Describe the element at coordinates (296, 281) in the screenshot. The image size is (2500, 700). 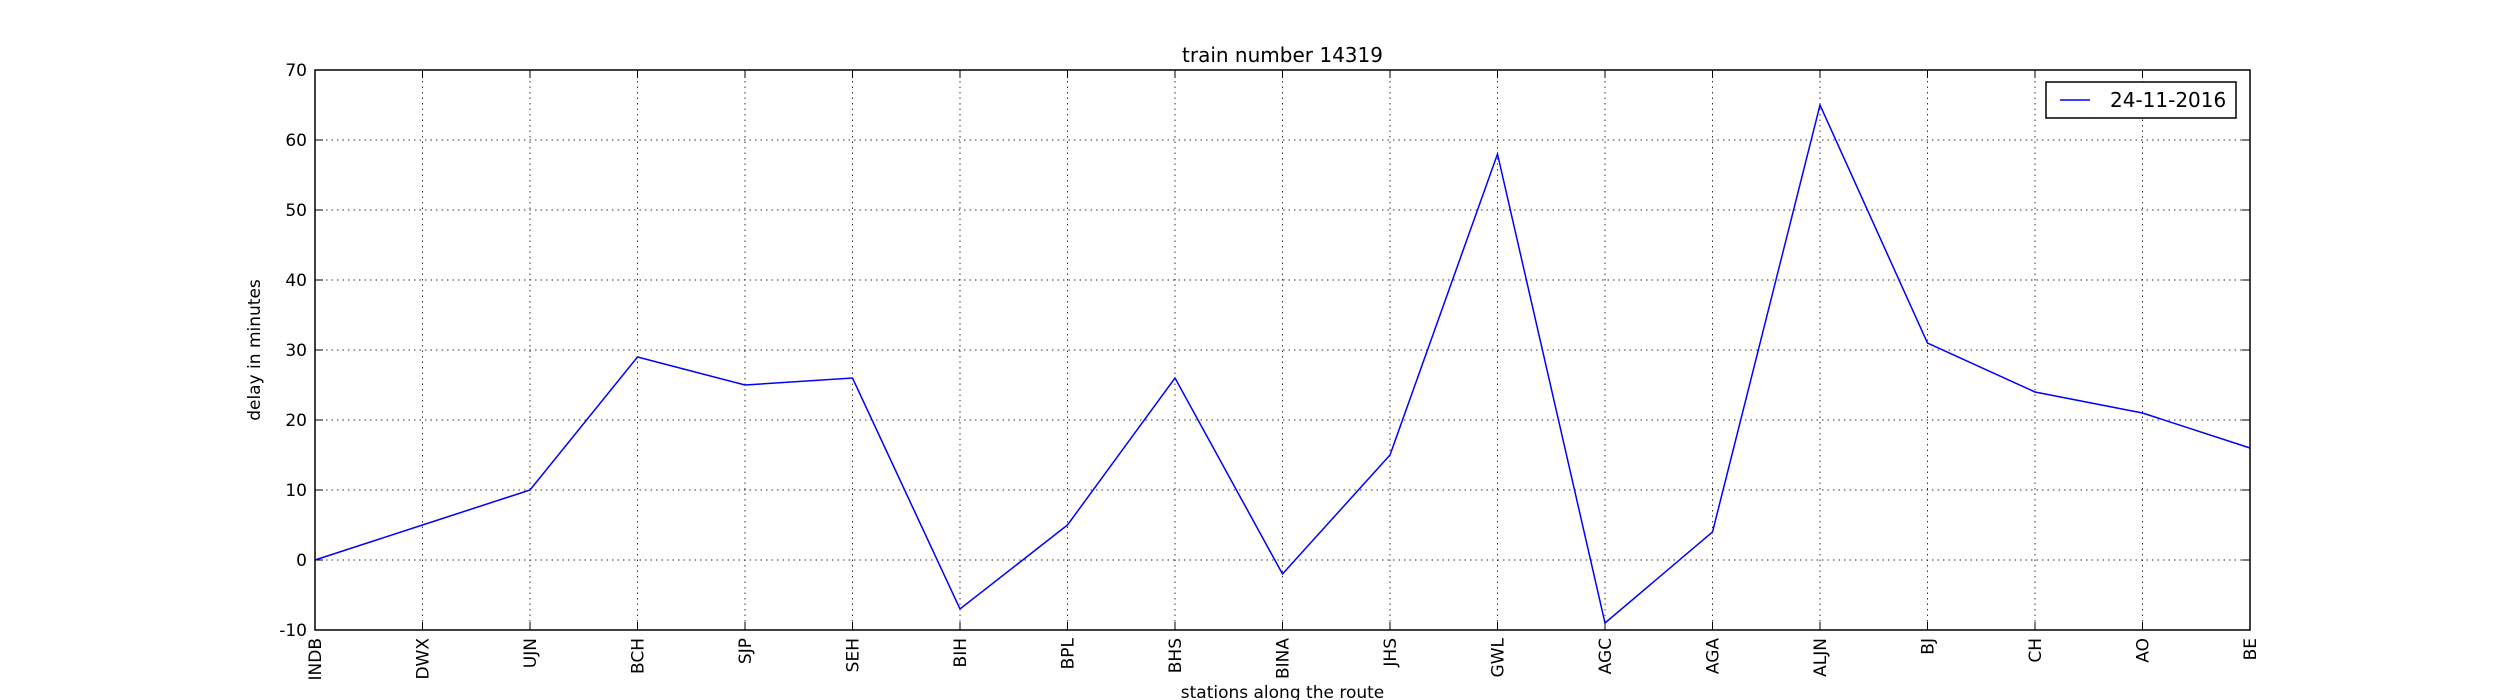
I see `y-tick-label: 40` at that location.